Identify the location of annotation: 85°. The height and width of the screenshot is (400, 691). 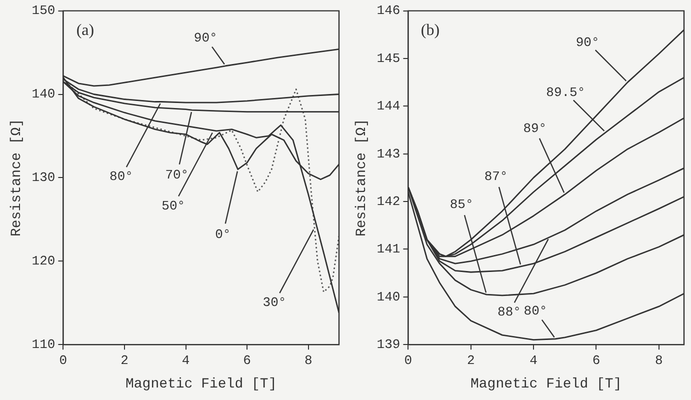
(462, 204).